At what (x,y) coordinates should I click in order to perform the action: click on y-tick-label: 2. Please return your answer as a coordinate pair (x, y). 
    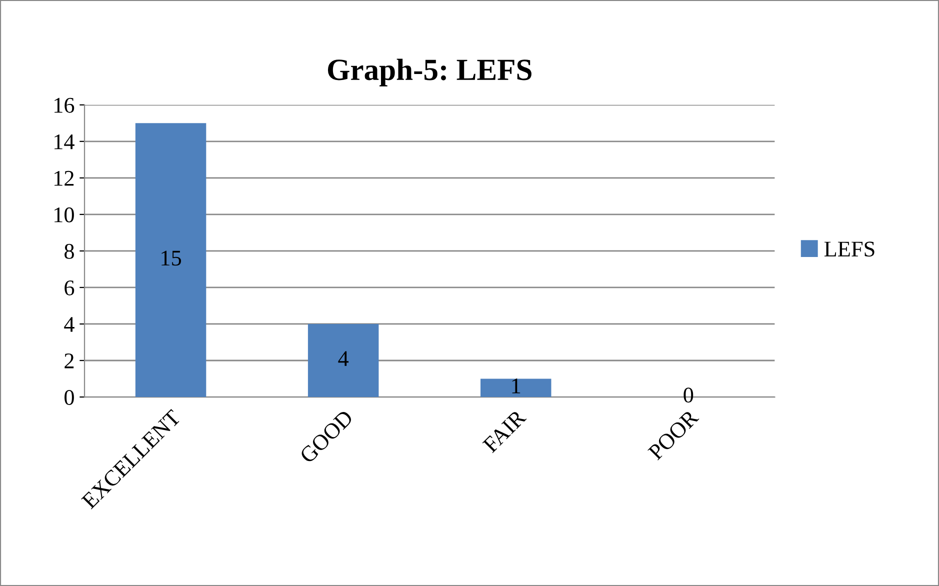
    Looking at the image, I should click on (69, 360).